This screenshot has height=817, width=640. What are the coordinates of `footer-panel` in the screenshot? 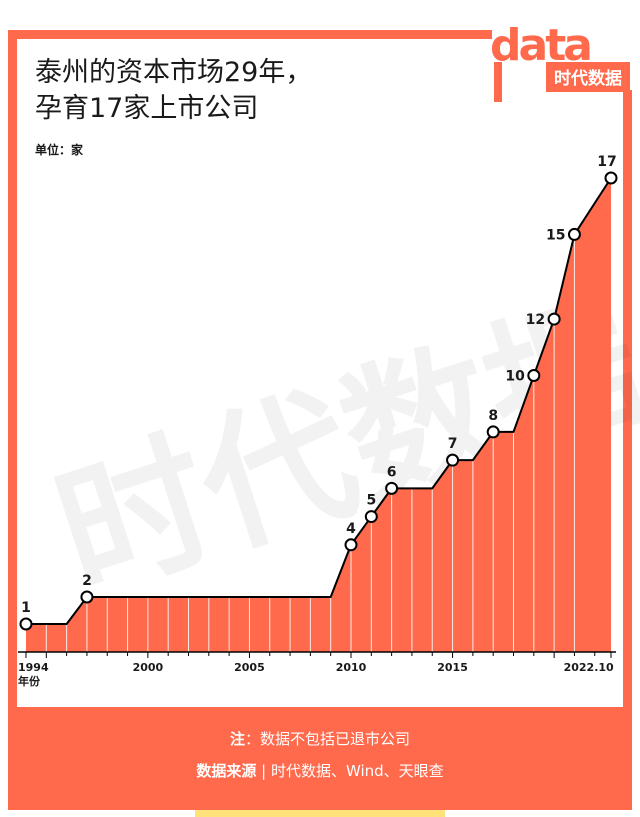 It's located at (320, 758).